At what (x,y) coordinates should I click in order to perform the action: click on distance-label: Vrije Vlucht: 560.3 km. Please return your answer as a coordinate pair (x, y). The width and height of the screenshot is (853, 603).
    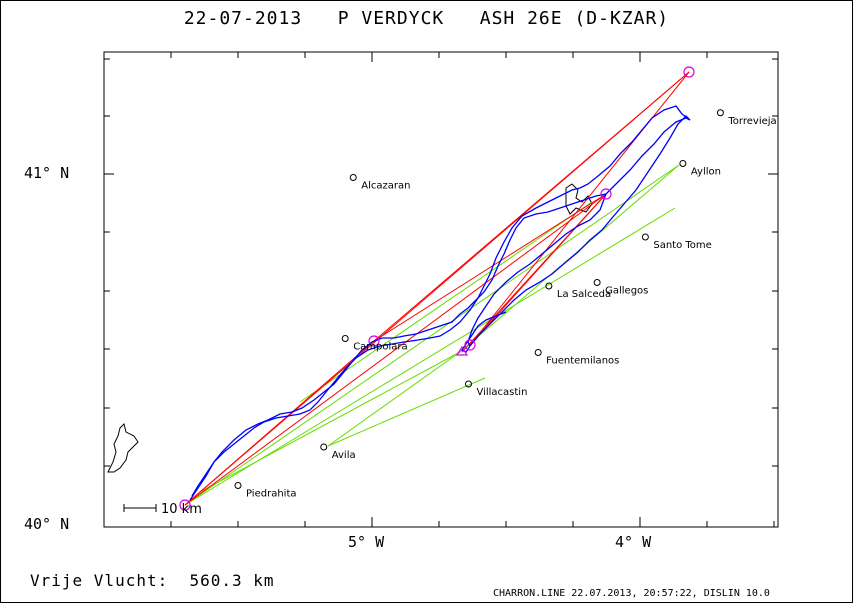
    Looking at the image, I should click on (152, 580).